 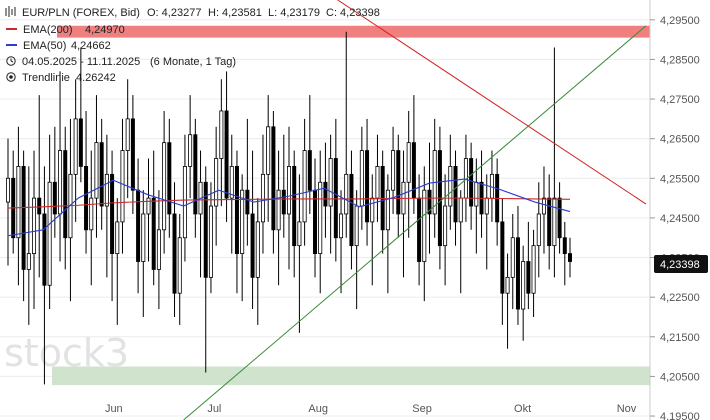 What do you see at coordinates (11, 29) in the screenshot?
I see `ema200-swatch` at bounding box center [11, 29].